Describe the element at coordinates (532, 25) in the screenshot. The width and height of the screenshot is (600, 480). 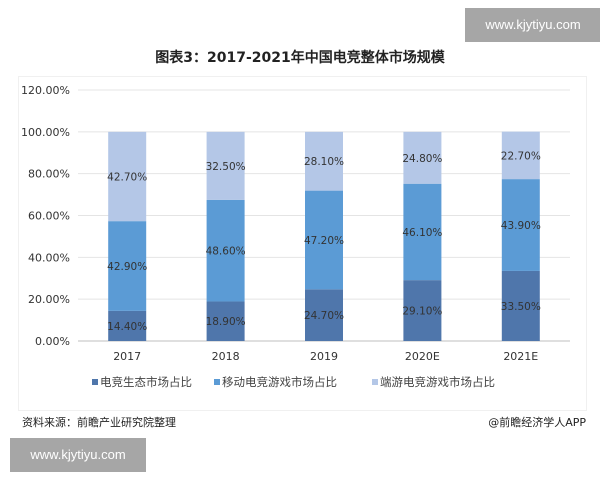
I see `watermark-top: www.kjytiyu.com` at that location.